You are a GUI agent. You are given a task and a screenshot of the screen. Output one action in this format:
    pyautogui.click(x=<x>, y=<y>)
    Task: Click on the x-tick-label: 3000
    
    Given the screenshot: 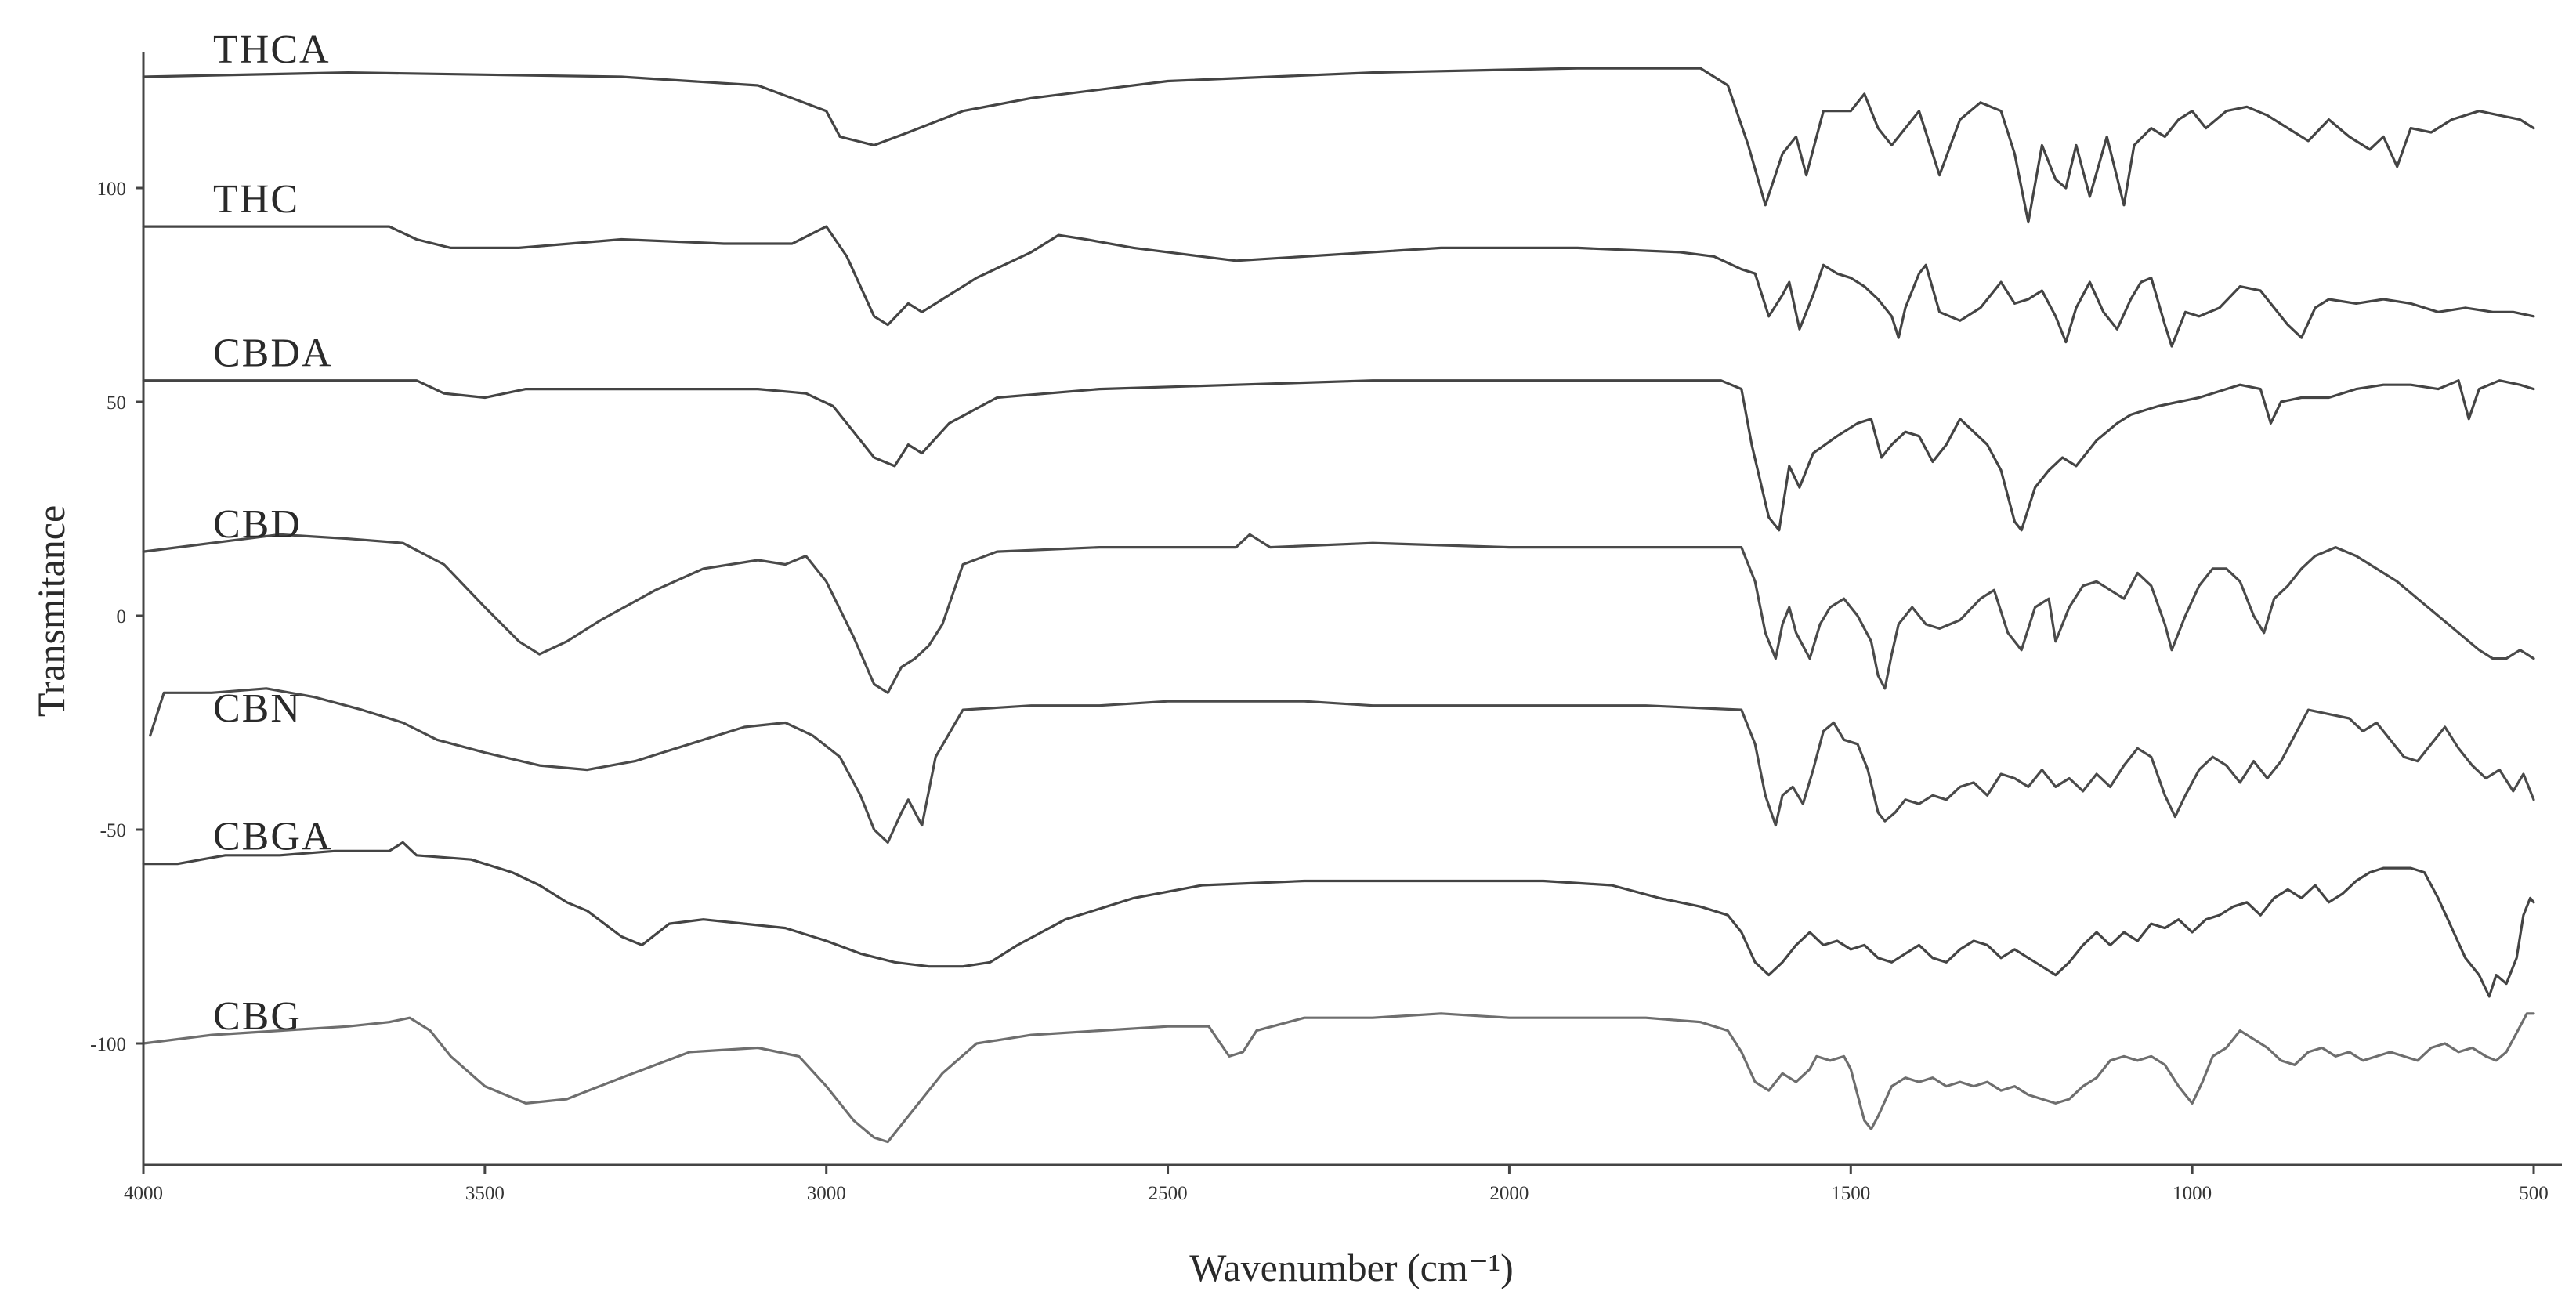 What is the action you would take?
    pyautogui.click(x=827, y=1193)
    